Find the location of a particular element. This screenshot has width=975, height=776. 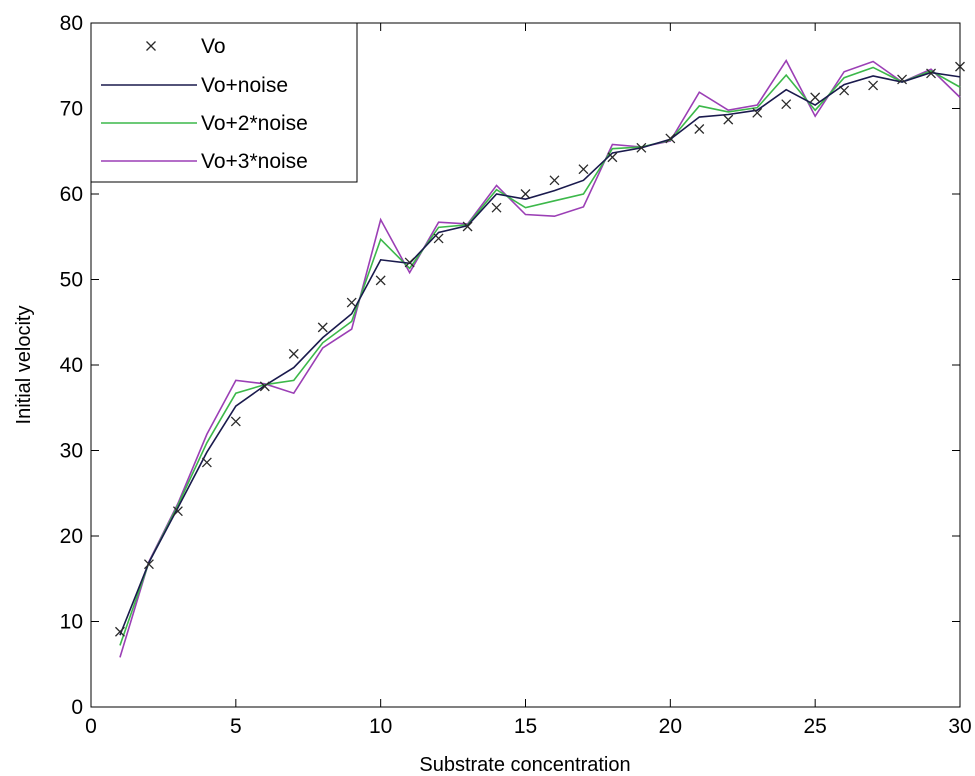

y-tick-label: 60 is located at coordinates (71, 194).